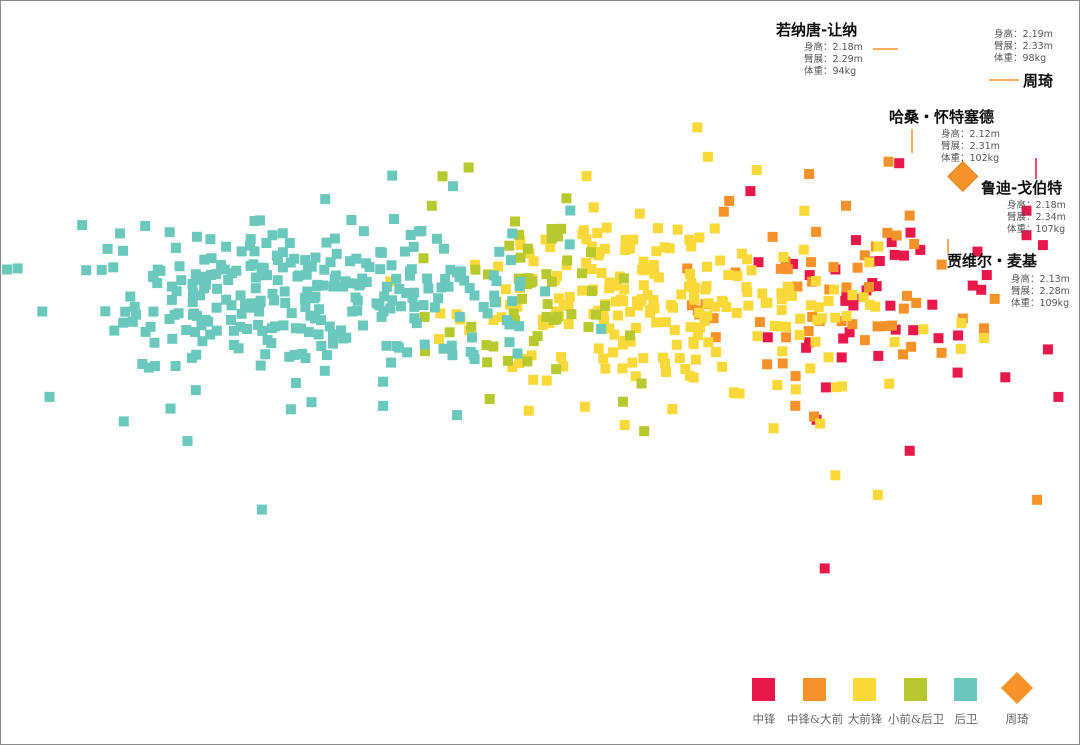 Image resolution: width=1080 pixels, height=745 pixels. Describe the element at coordinates (970, 146) in the screenshot. I see `annotation-stat: 臂展：2.31m` at that location.